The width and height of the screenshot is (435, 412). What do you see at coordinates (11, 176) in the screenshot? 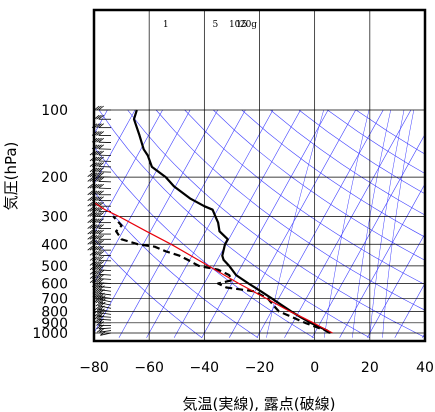
I see `y-axis-label: 気圧(hPa)` at bounding box center [11, 176].